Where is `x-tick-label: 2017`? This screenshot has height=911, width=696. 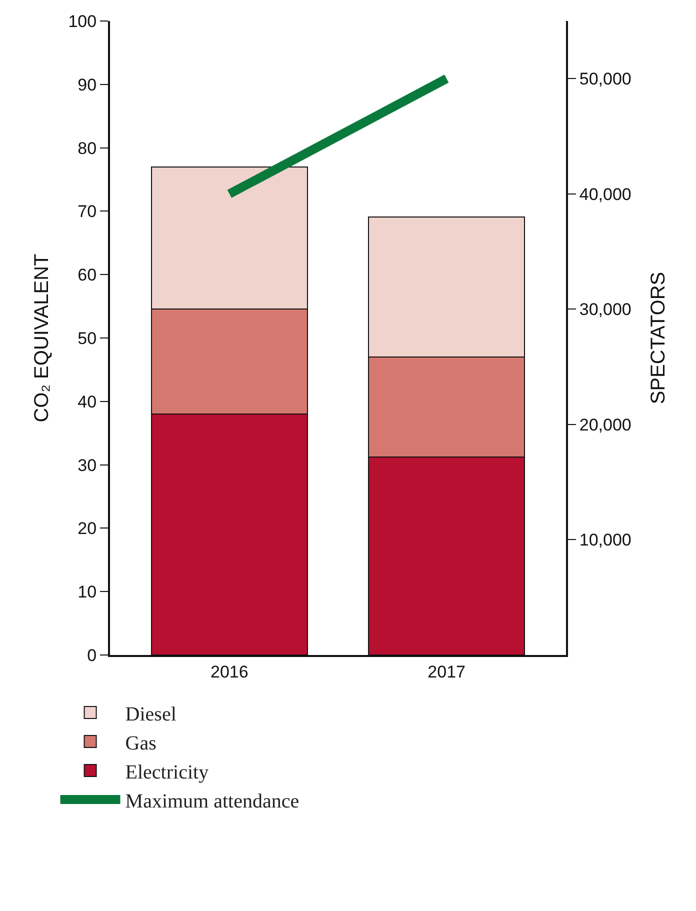 x-tick-label: 2017 is located at coordinates (447, 672).